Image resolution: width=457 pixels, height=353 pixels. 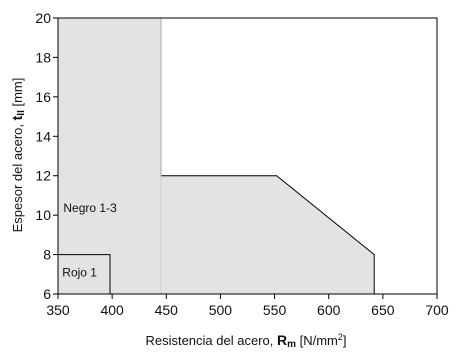 I want to click on x-axis-label-unit-suffix: ], so click(x=345, y=340).